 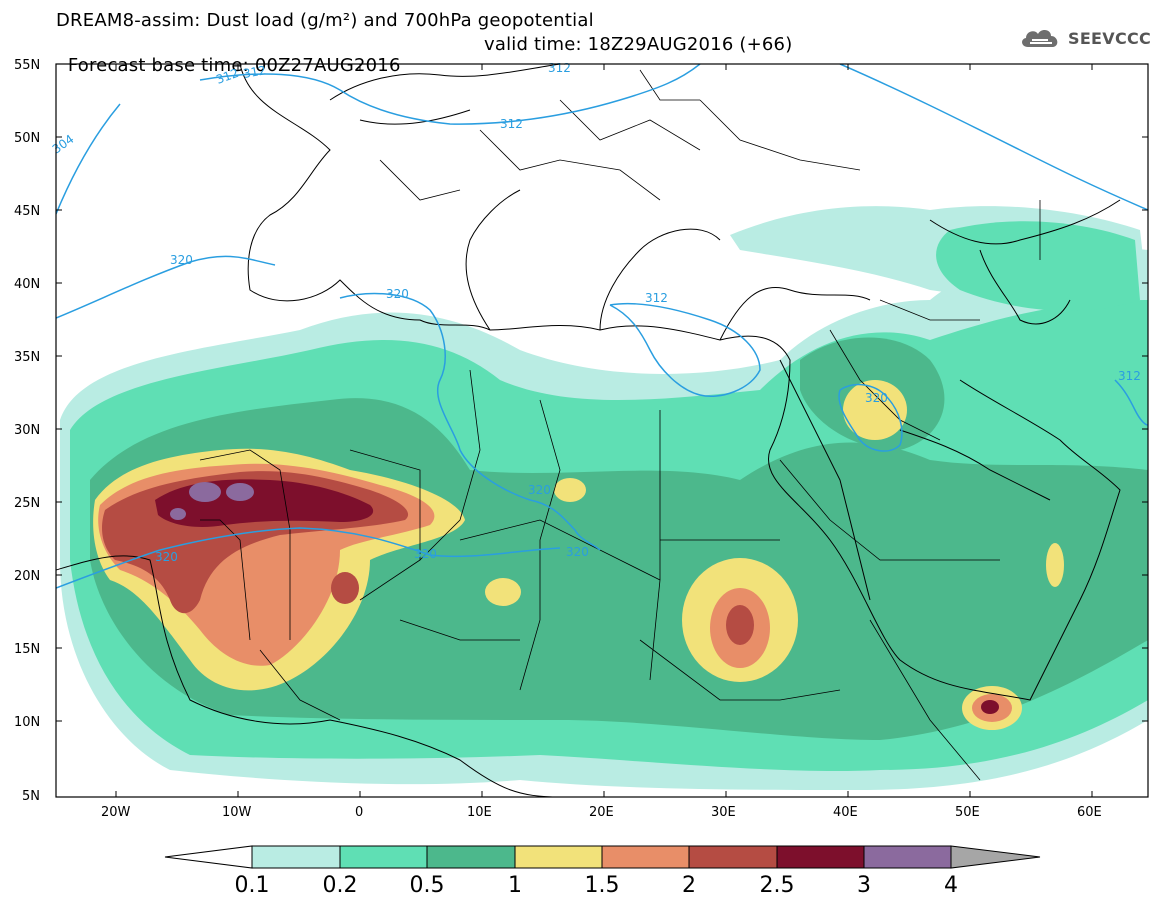 What do you see at coordinates (638, 44) in the screenshot?
I see `valid-time-label: valid time: 18Z29AUG2016 (+66)` at bounding box center [638, 44].